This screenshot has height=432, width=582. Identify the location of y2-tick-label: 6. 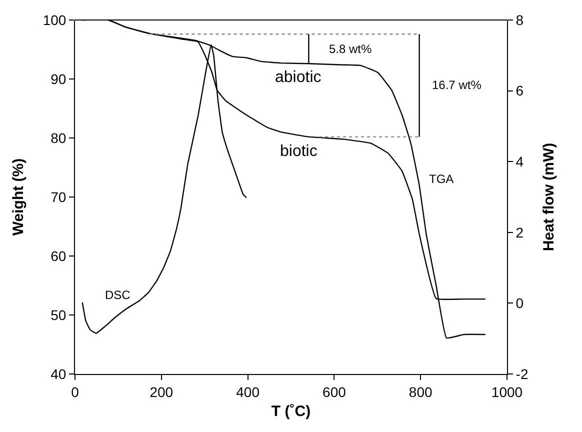
(520, 90).